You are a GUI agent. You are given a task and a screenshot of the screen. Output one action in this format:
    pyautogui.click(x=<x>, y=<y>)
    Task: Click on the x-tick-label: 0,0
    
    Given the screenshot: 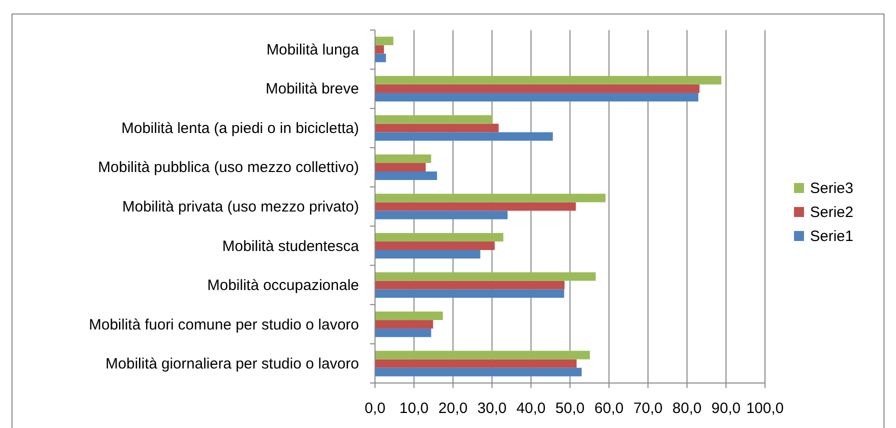 What is the action you would take?
    pyautogui.click(x=375, y=408)
    